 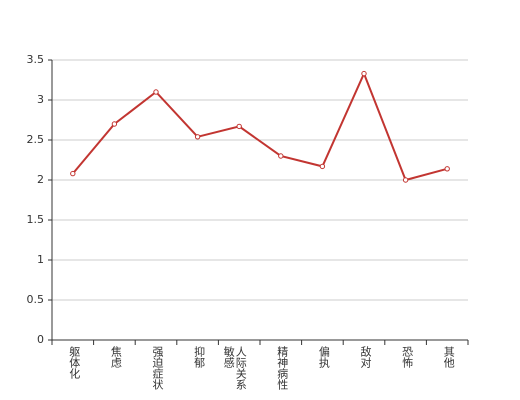 I want to click on x-tick-label: 其他, so click(x=449, y=357).